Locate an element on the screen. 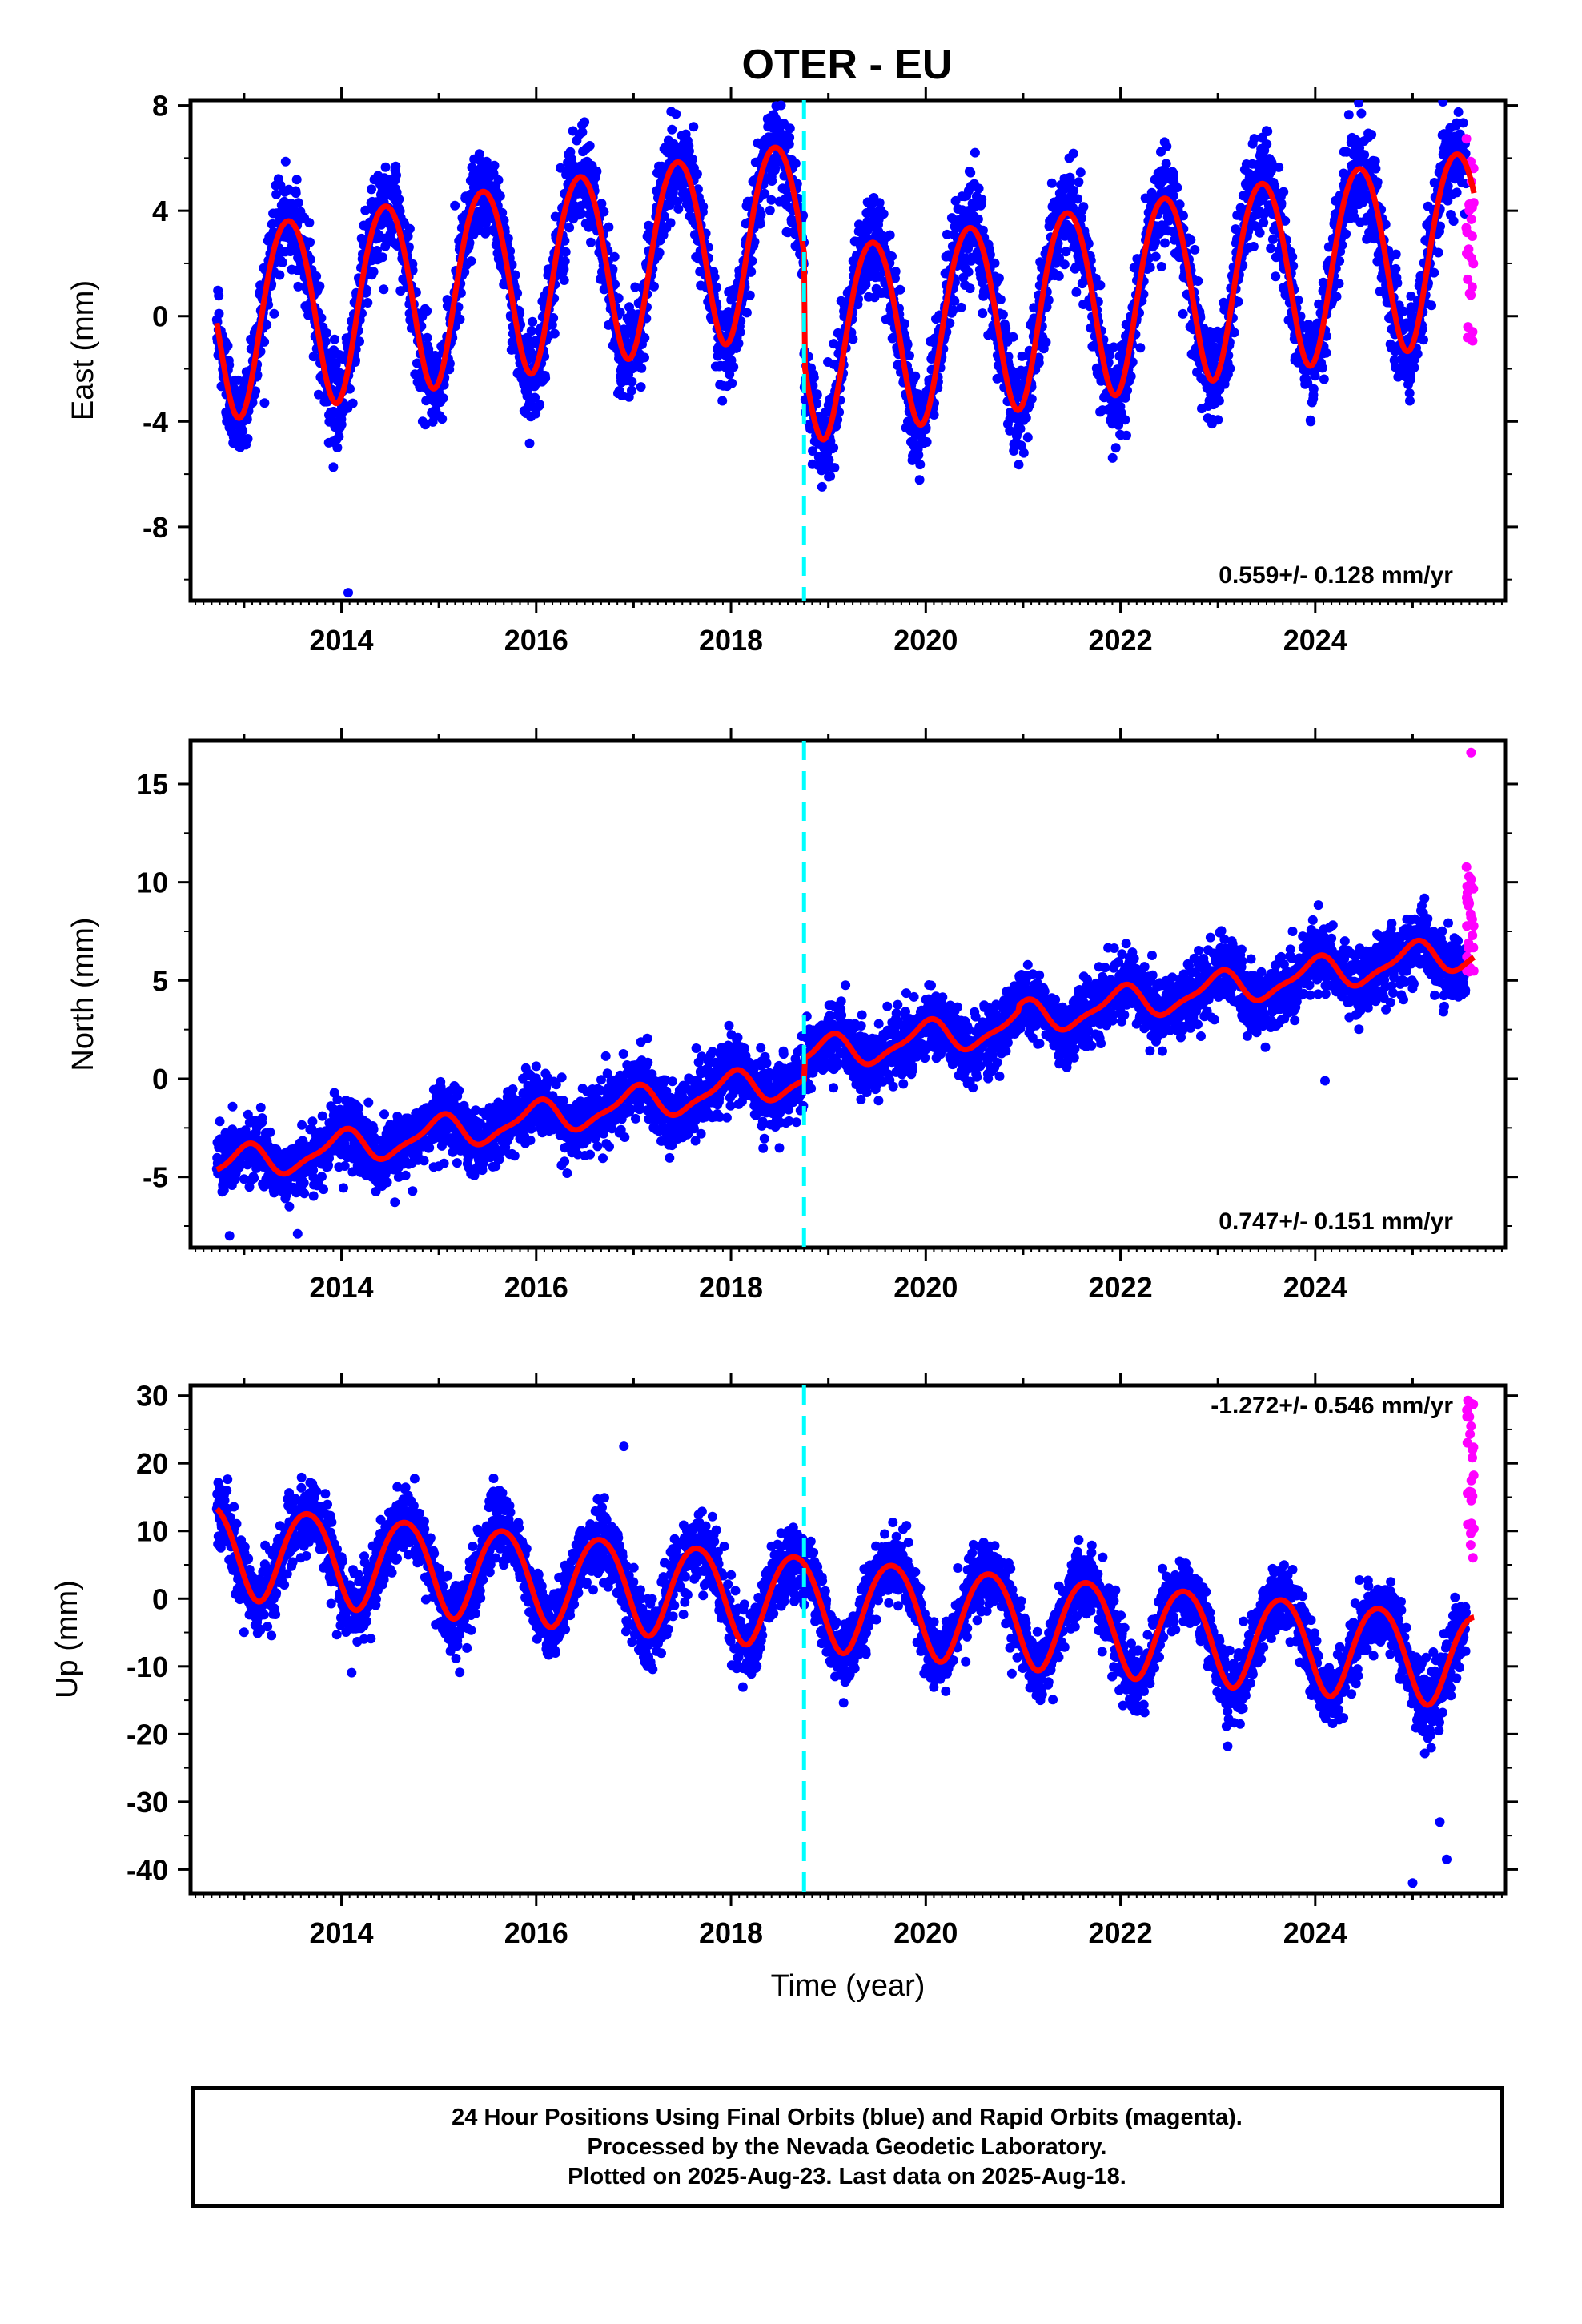 This screenshot has height=2324, width=1582. x-tick-label: 2020 is located at coordinates (926, 640).